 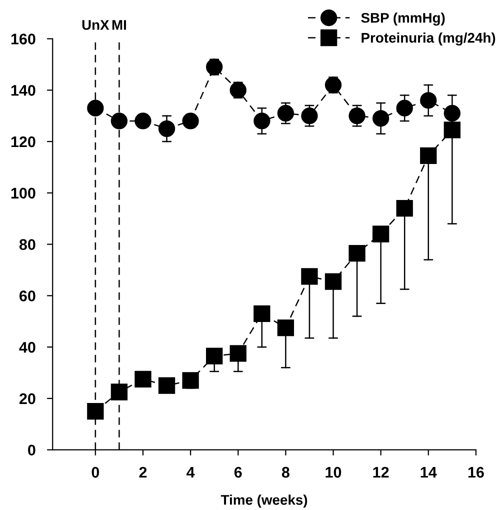 What do you see at coordinates (96, 472) in the screenshot?
I see `x-tick-label: 0` at bounding box center [96, 472].